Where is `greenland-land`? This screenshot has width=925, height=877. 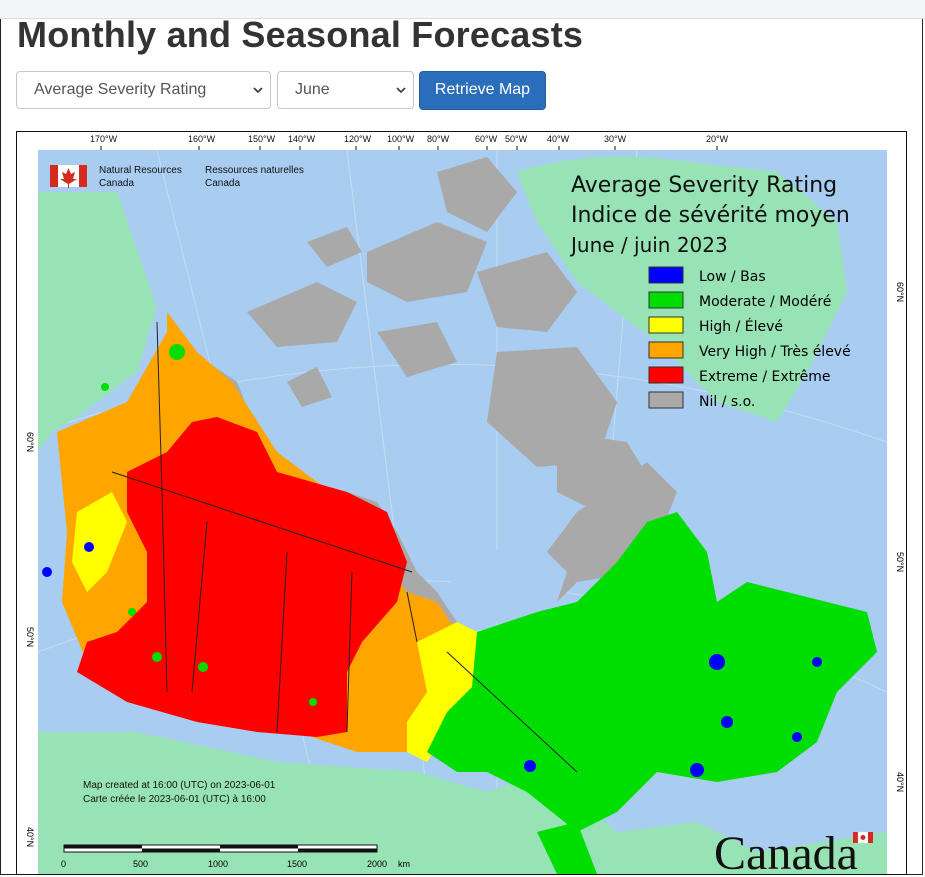
greenland-land is located at coordinates (682, 289).